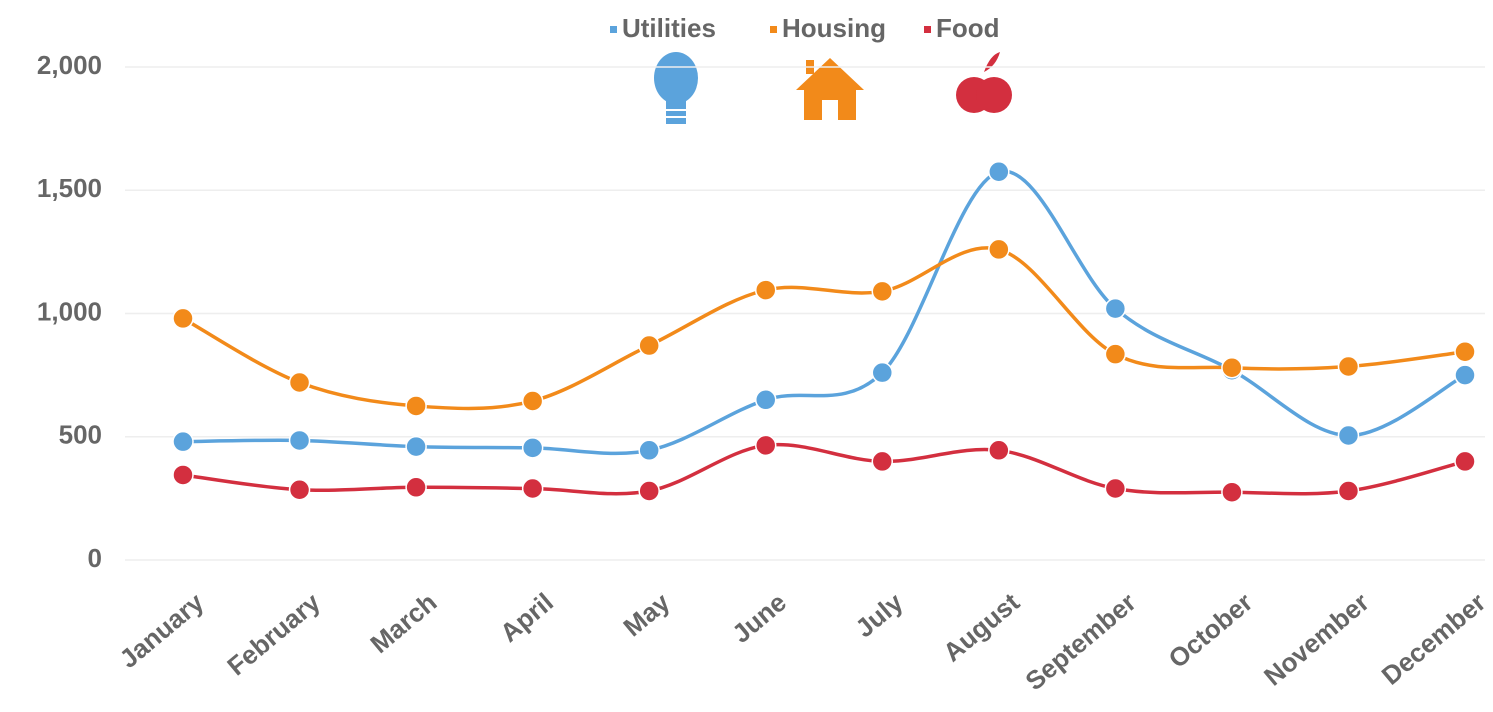 This screenshot has width=1493, height=712. Describe the element at coordinates (759, 618) in the screenshot. I see `x-tick-label: June` at that location.